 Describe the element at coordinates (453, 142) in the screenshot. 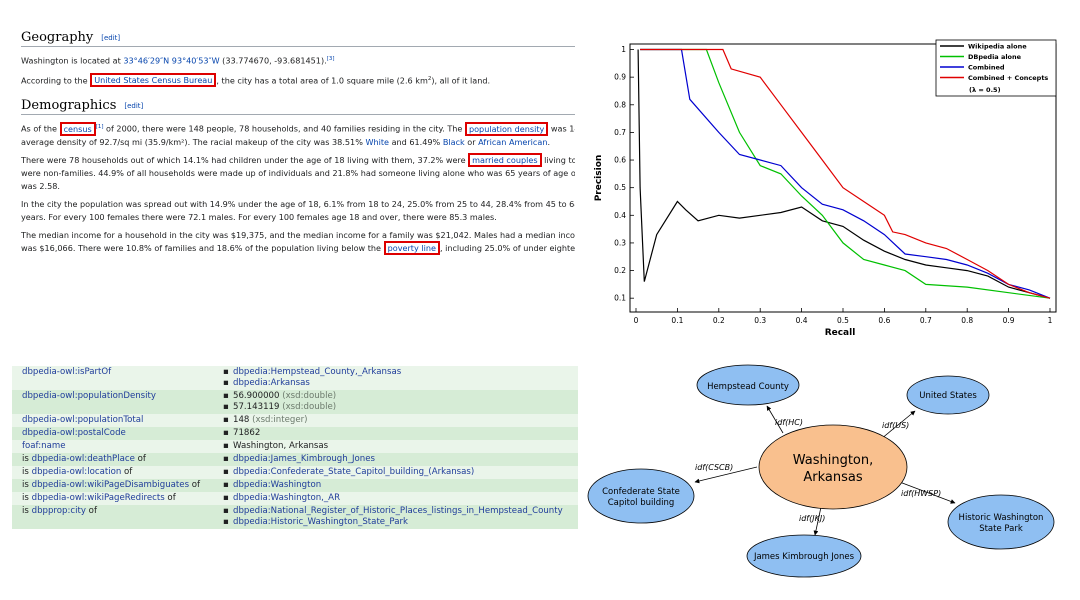

I see `black-link: Black` at that location.